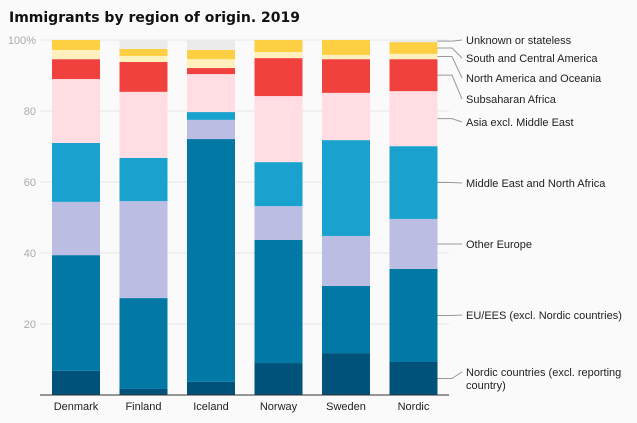  I want to click on x-tick-label: Sweden, so click(346, 407).